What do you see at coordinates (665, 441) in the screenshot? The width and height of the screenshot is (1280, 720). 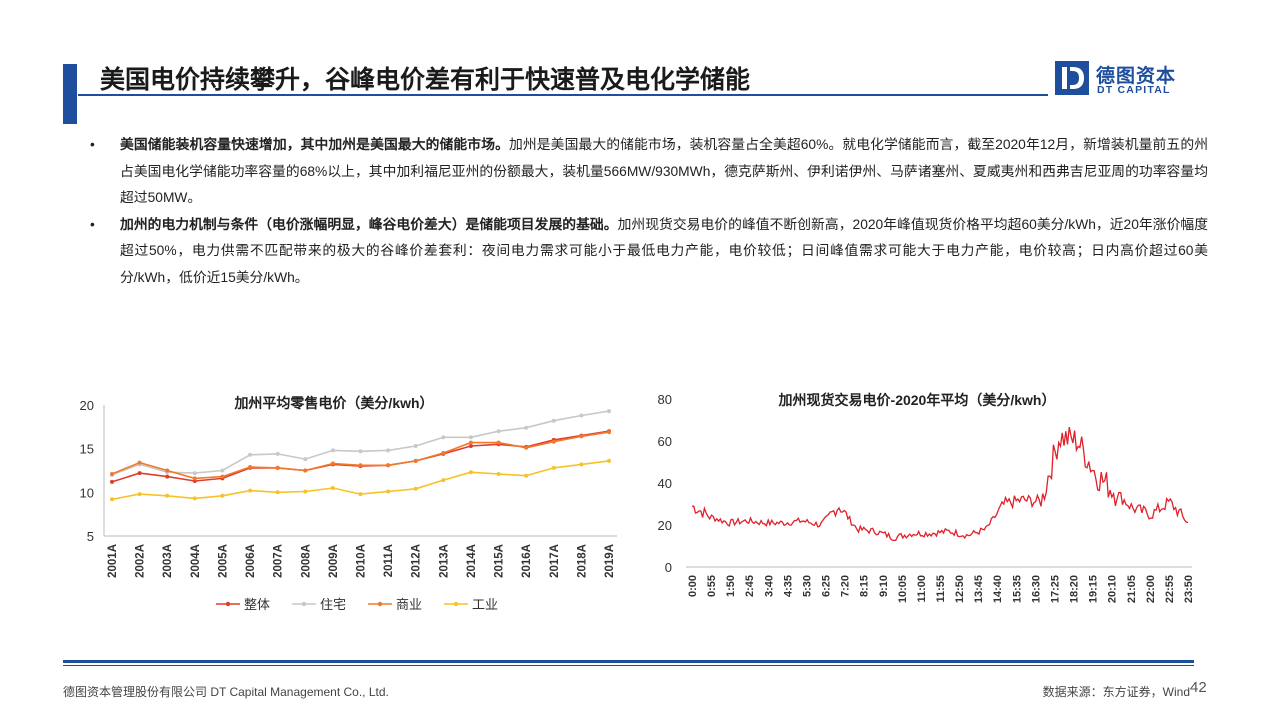 I see `y-tick-label: 60` at bounding box center [665, 441].